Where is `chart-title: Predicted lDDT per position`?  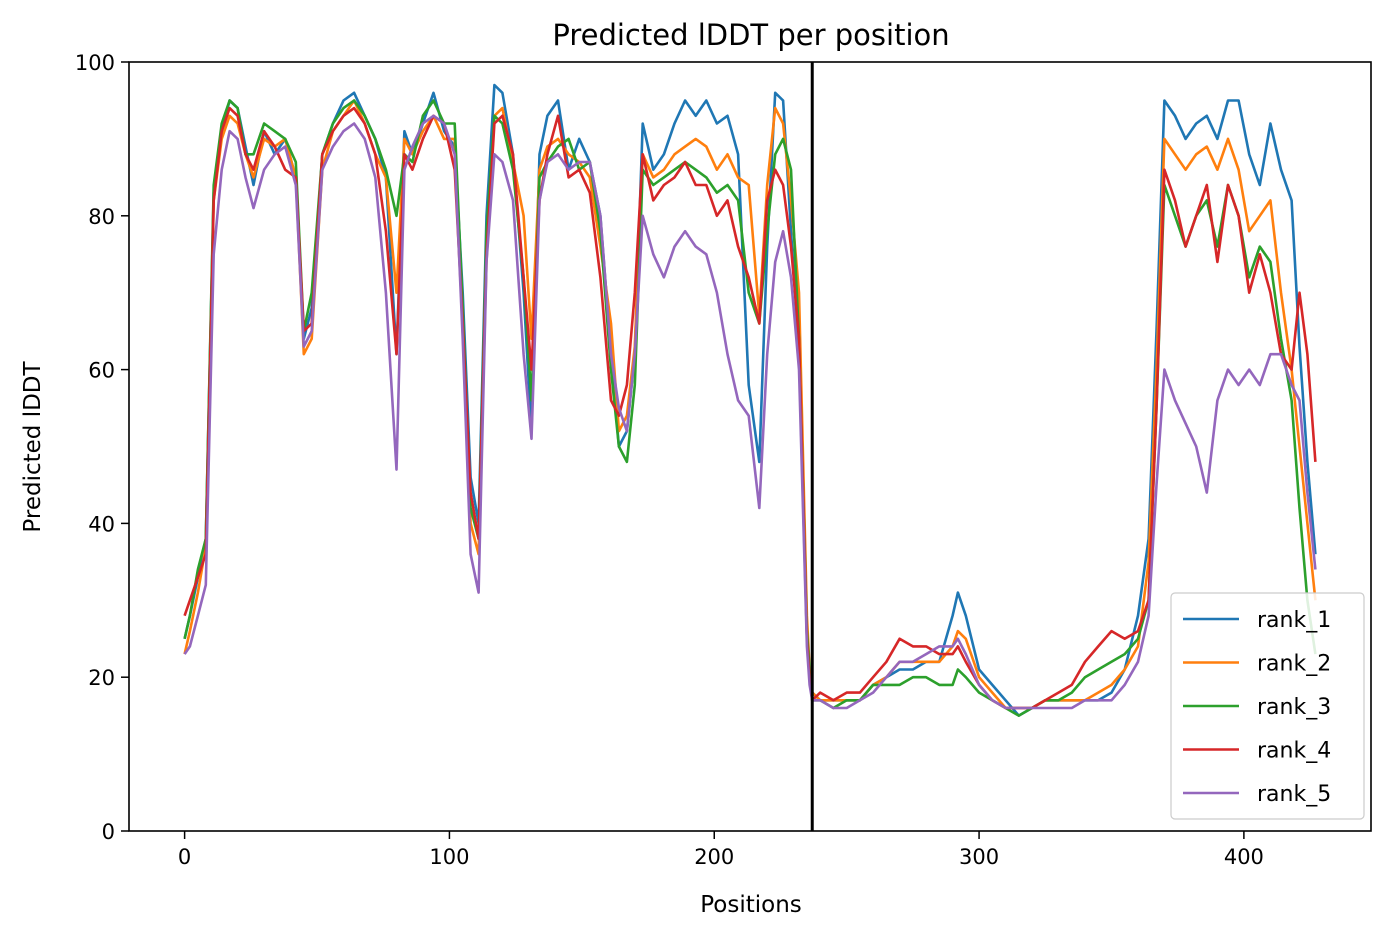 chart-title: Predicted lDDT per position is located at coordinates (750, 35).